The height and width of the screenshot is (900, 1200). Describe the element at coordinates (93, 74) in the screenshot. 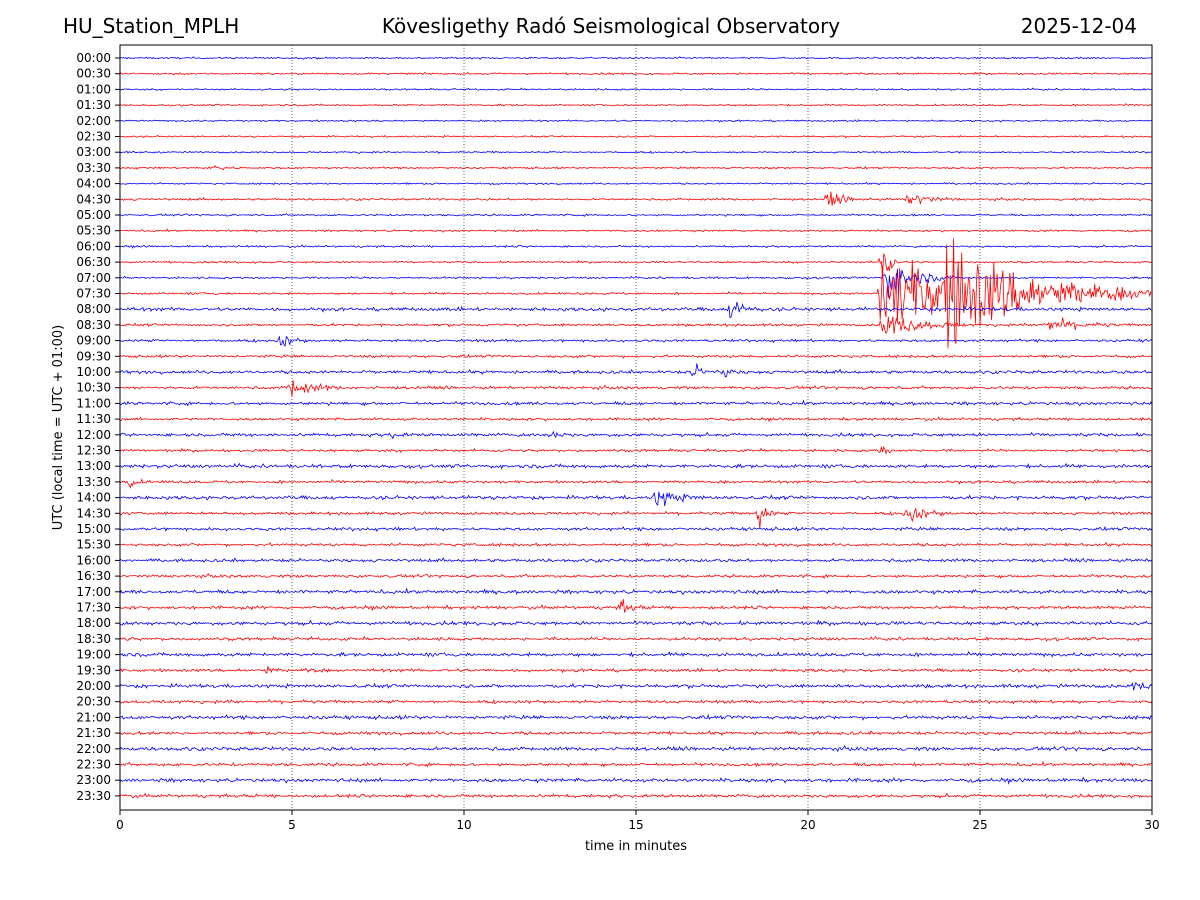

I see `row-label: 00:30` at that location.